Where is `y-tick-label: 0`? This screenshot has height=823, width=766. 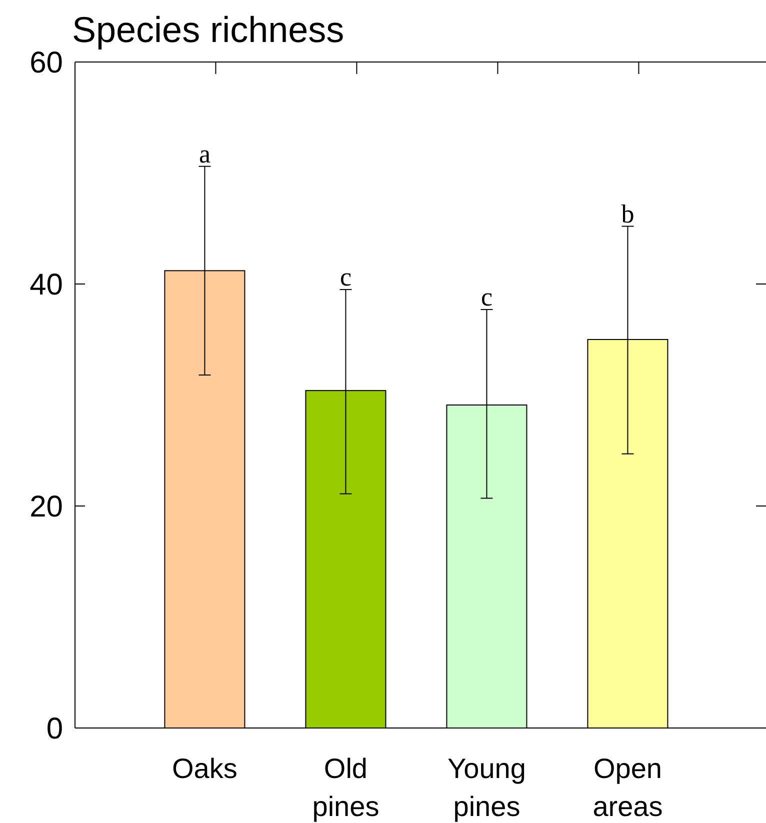 y-tick-label: 0 is located at coordinates (54, 729).